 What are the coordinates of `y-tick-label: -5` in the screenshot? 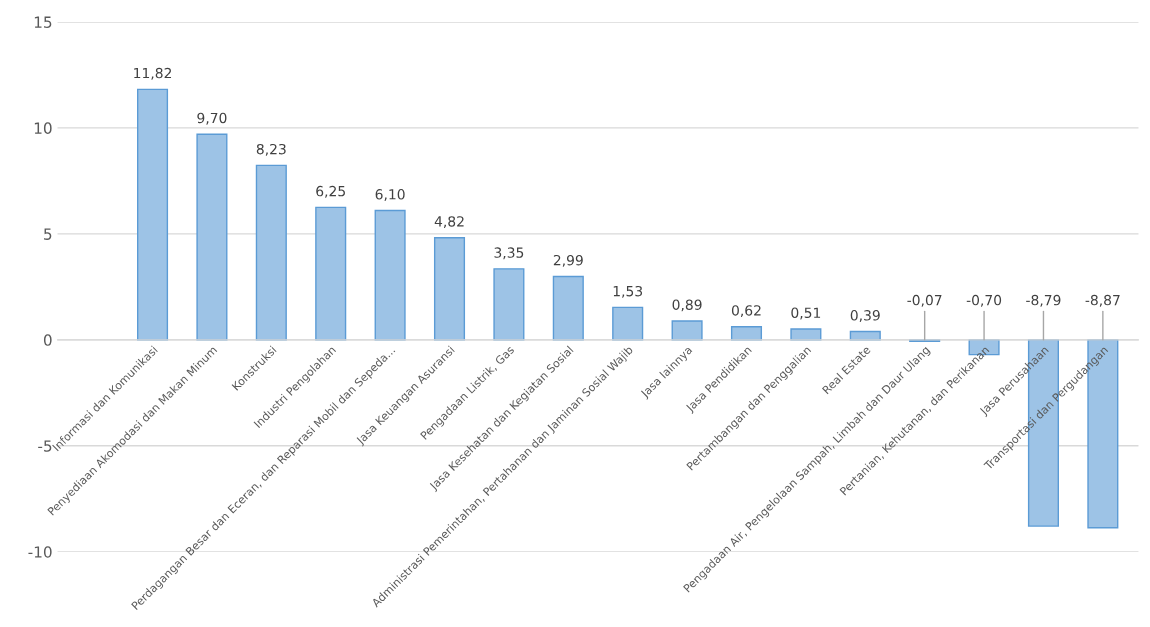 It's located at (45, 446).